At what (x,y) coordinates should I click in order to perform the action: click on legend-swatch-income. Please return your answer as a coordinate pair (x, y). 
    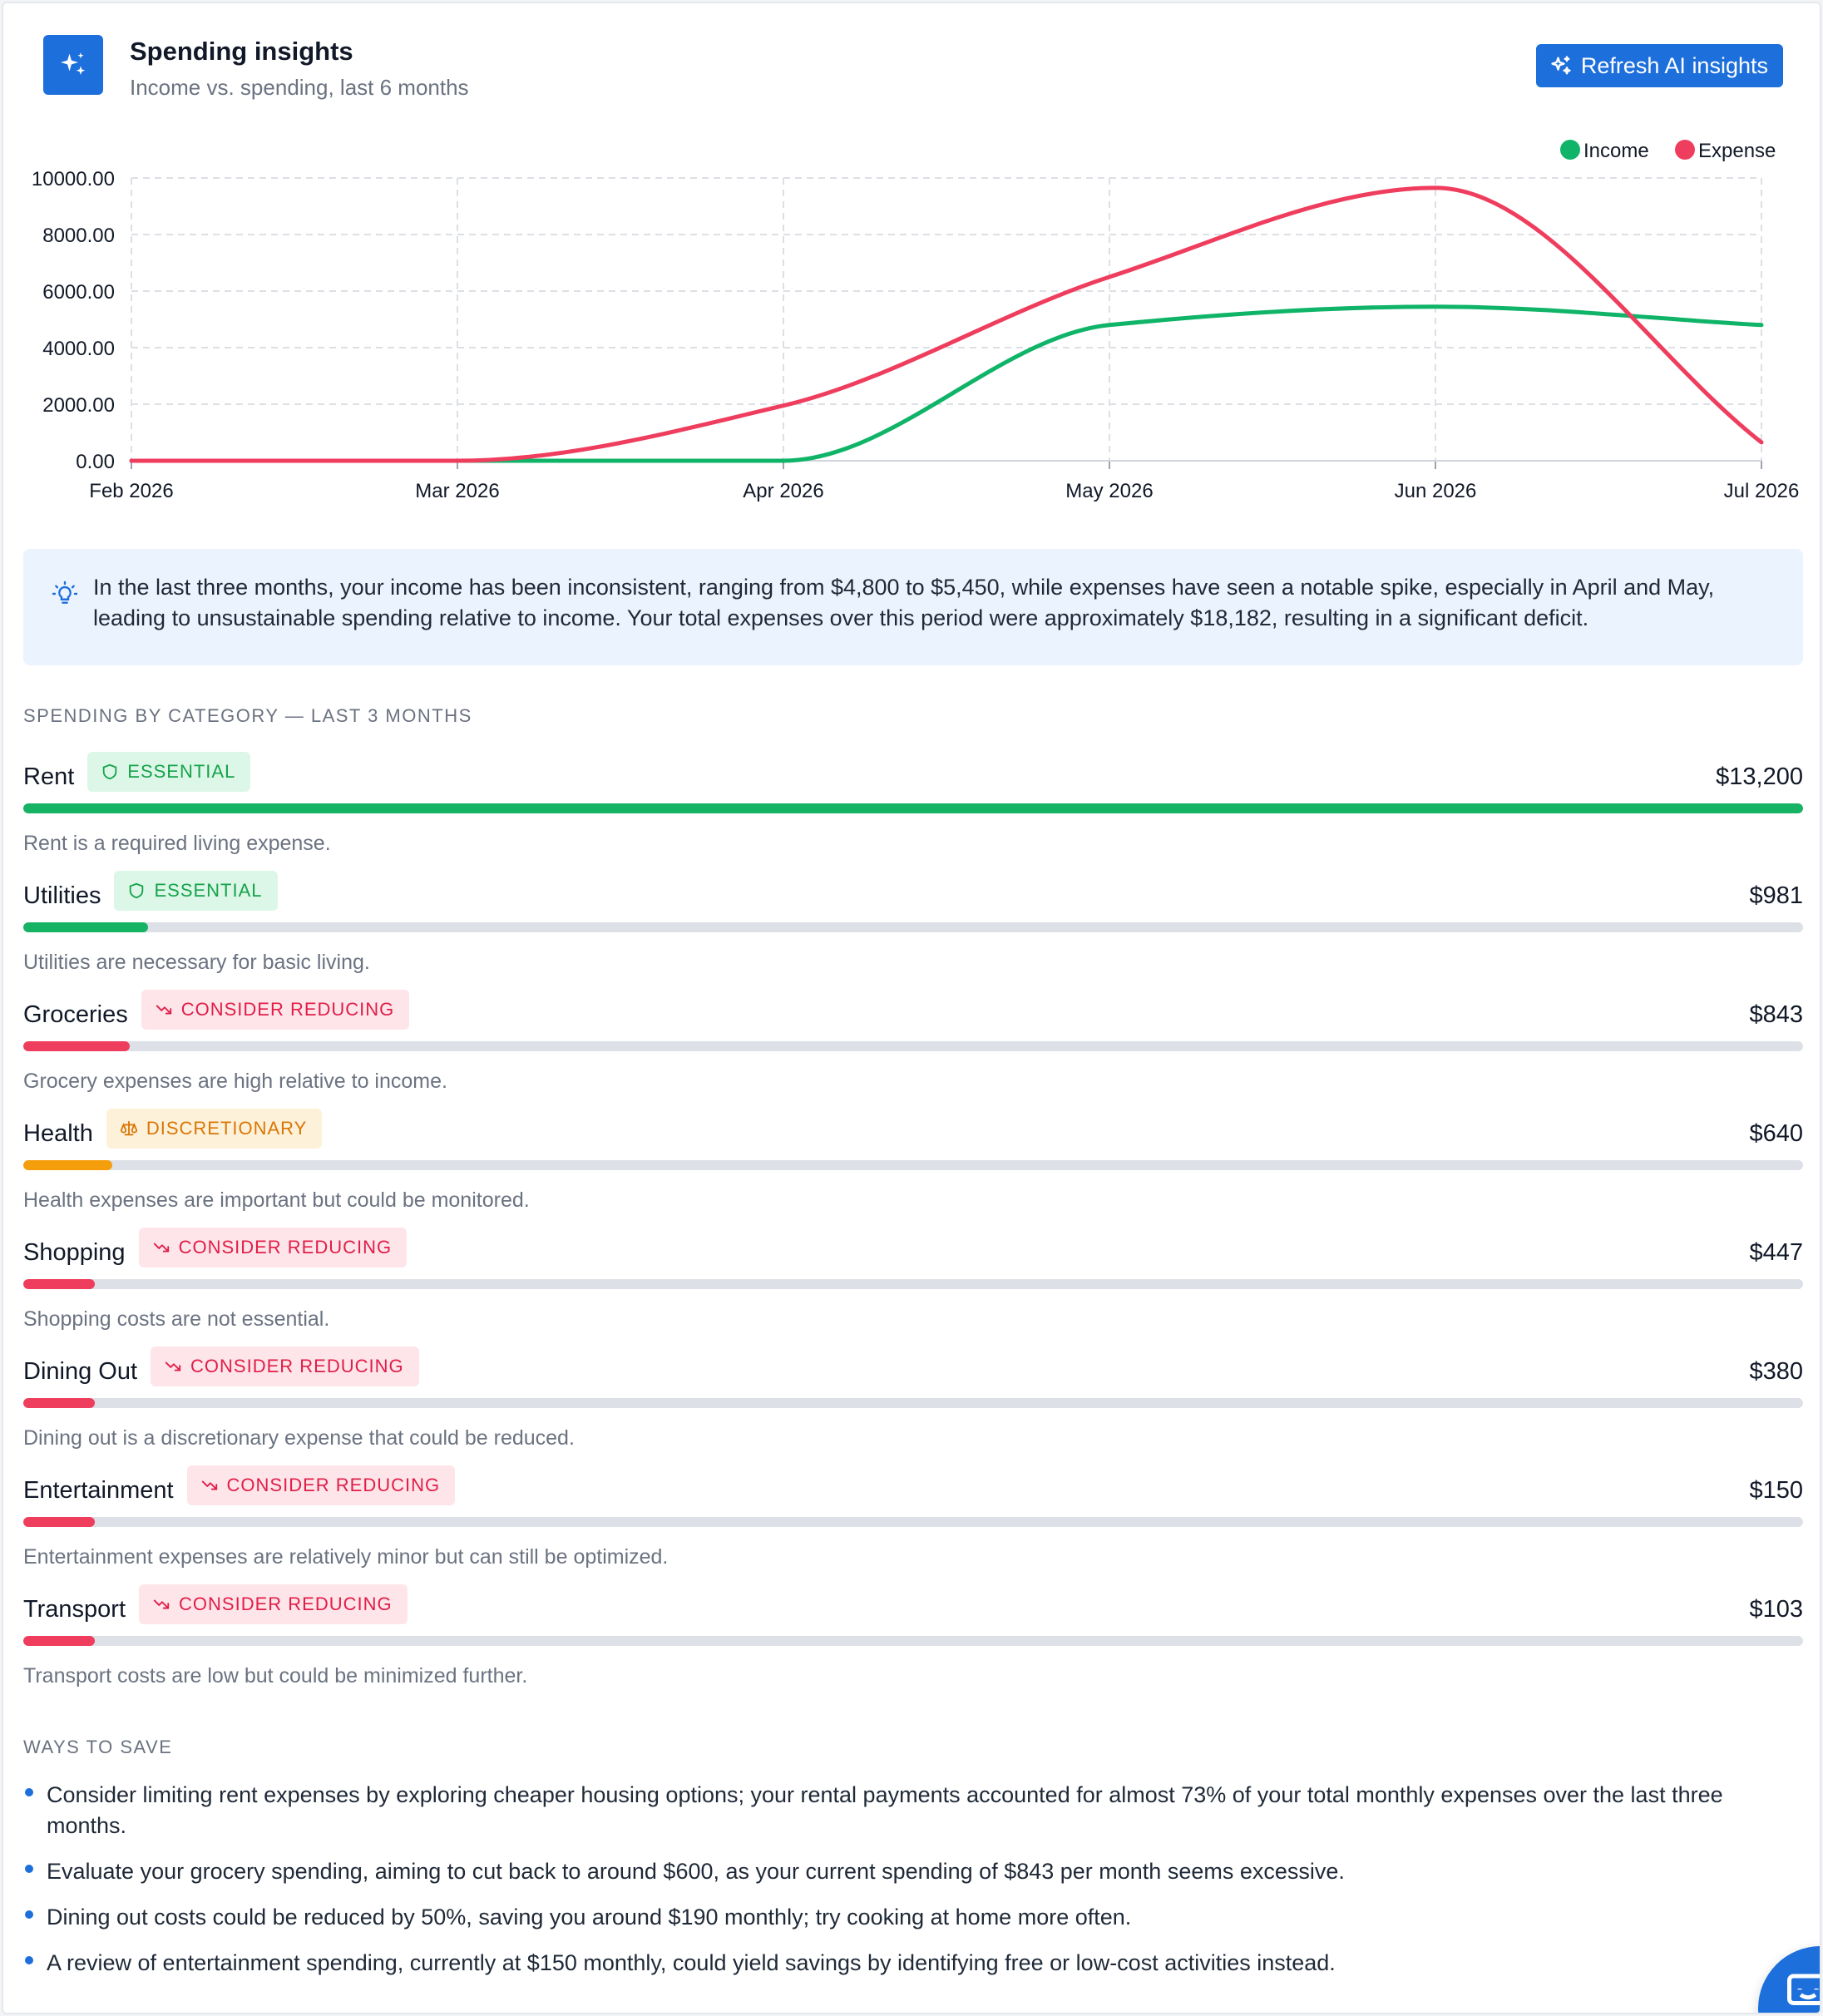
    Looking at the image, I should click on (1570, 150).